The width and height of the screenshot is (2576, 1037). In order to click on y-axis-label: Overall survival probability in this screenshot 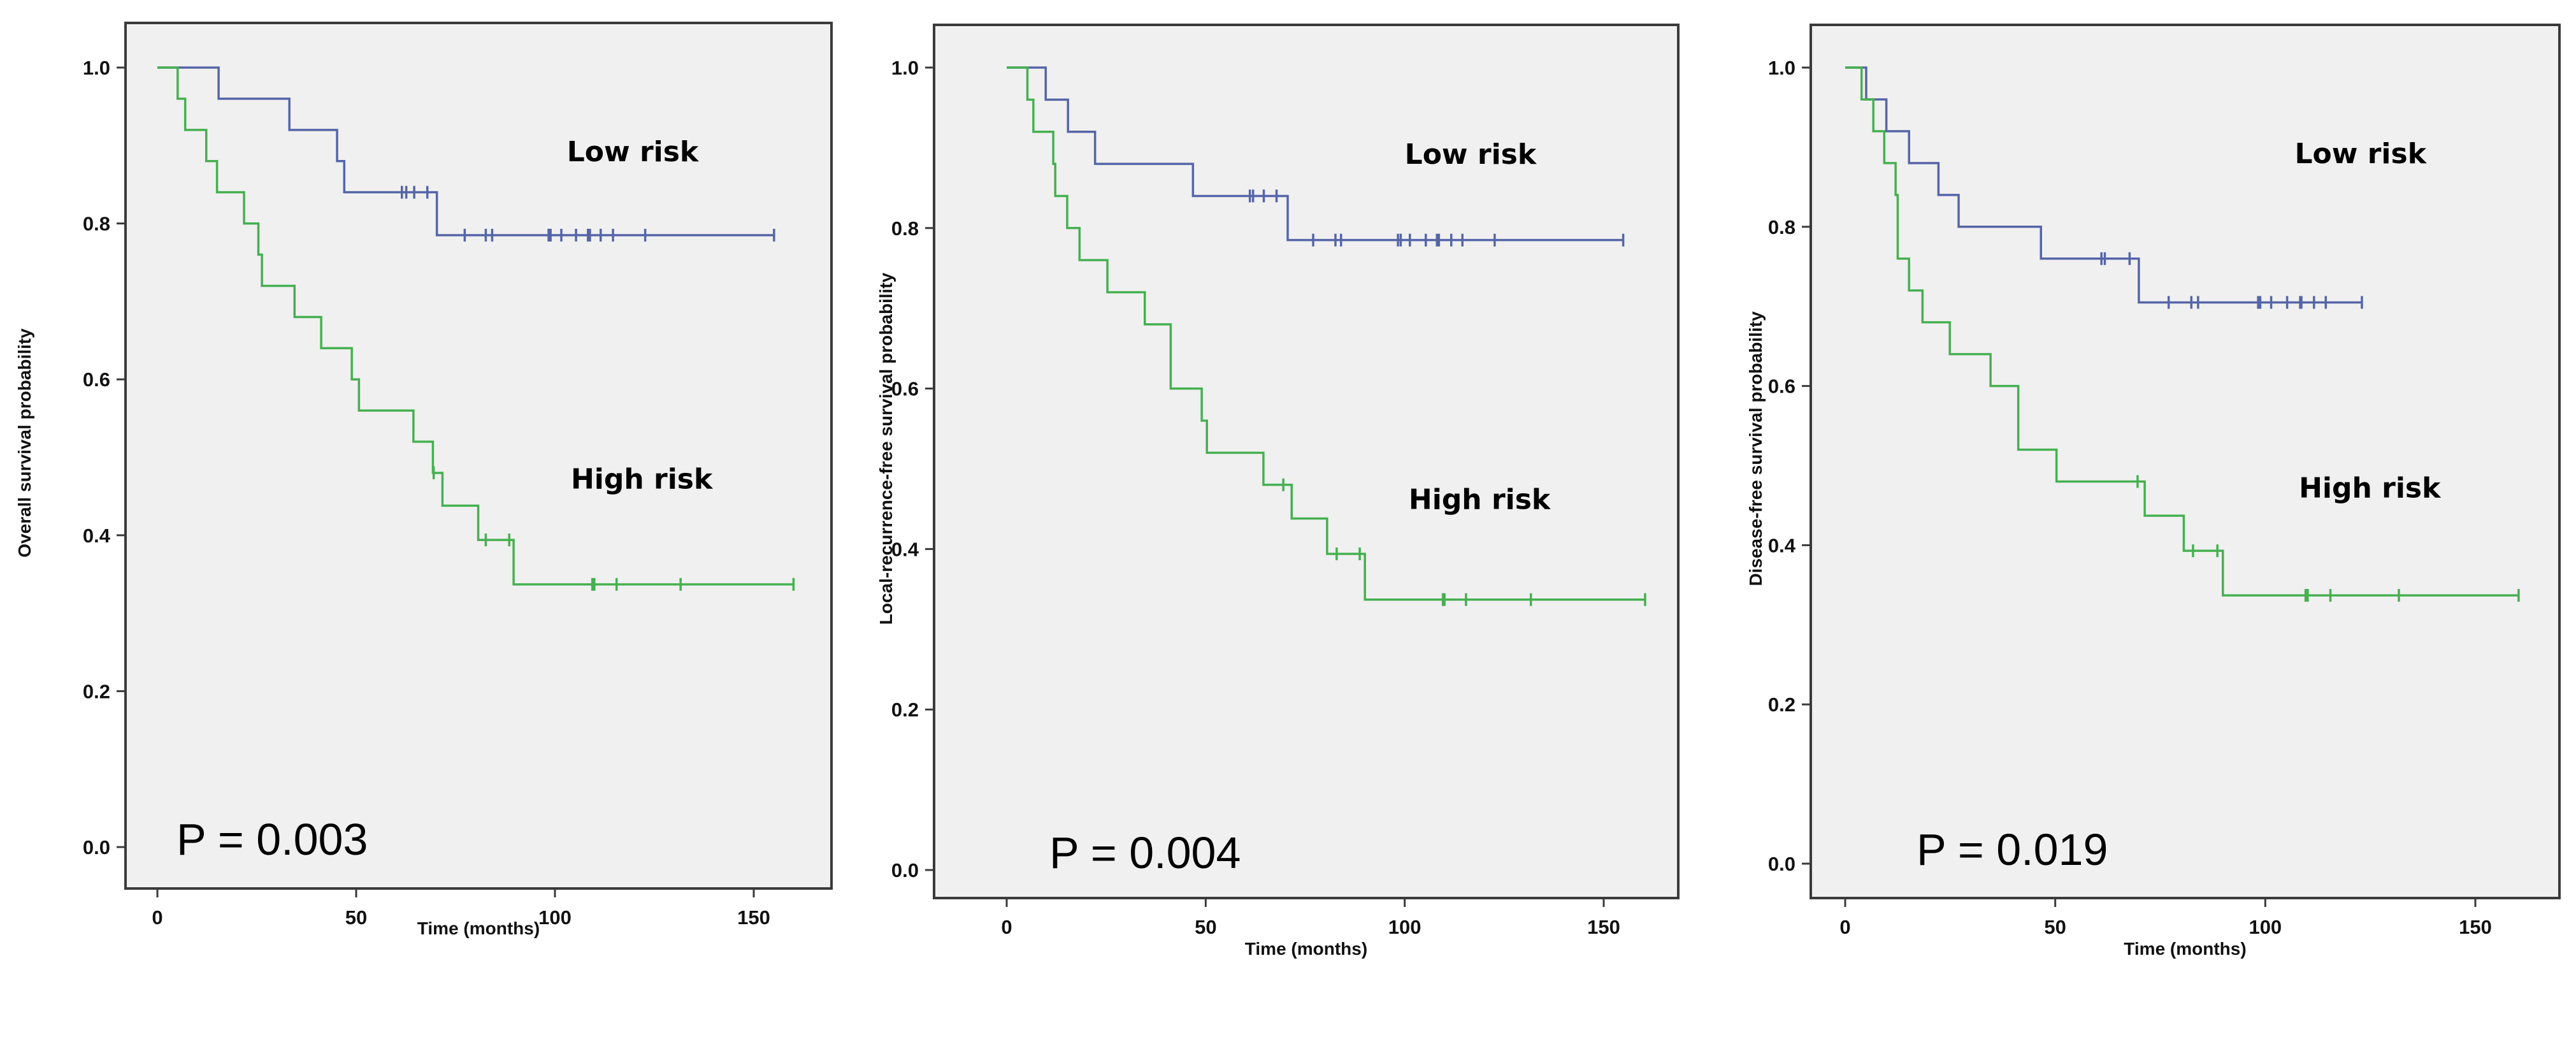, I will do `click(24, 443)`.